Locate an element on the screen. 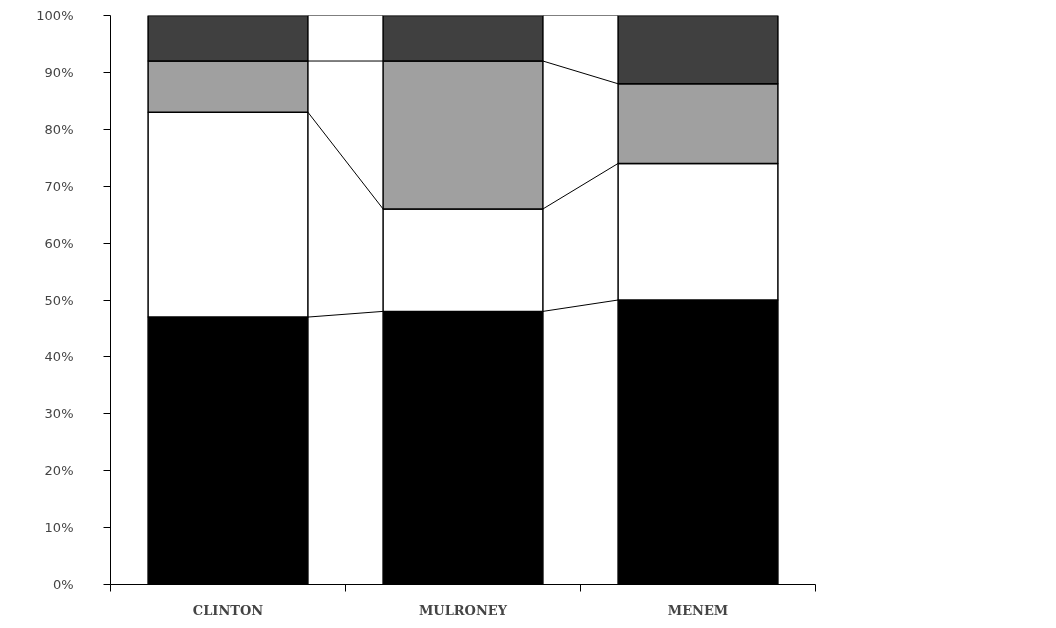 The height and width of the screenshot is (628, 1056). y-tick-label: 40% is located at coordinates (59, 357).